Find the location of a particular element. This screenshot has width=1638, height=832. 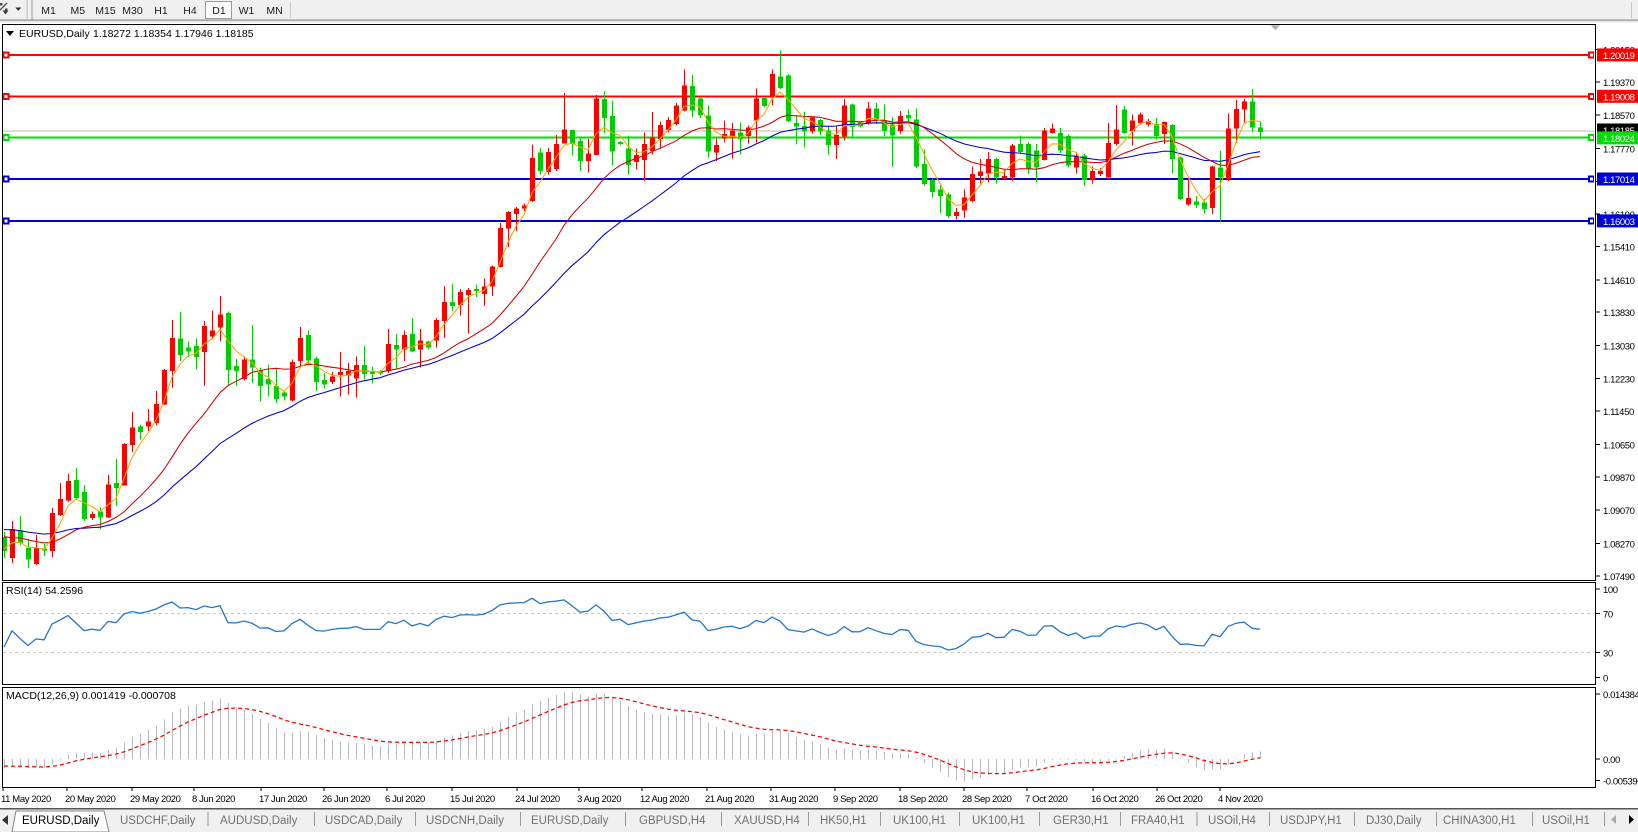

svg-text: 9 Sep 2020 is located at coordinates (855, 799).